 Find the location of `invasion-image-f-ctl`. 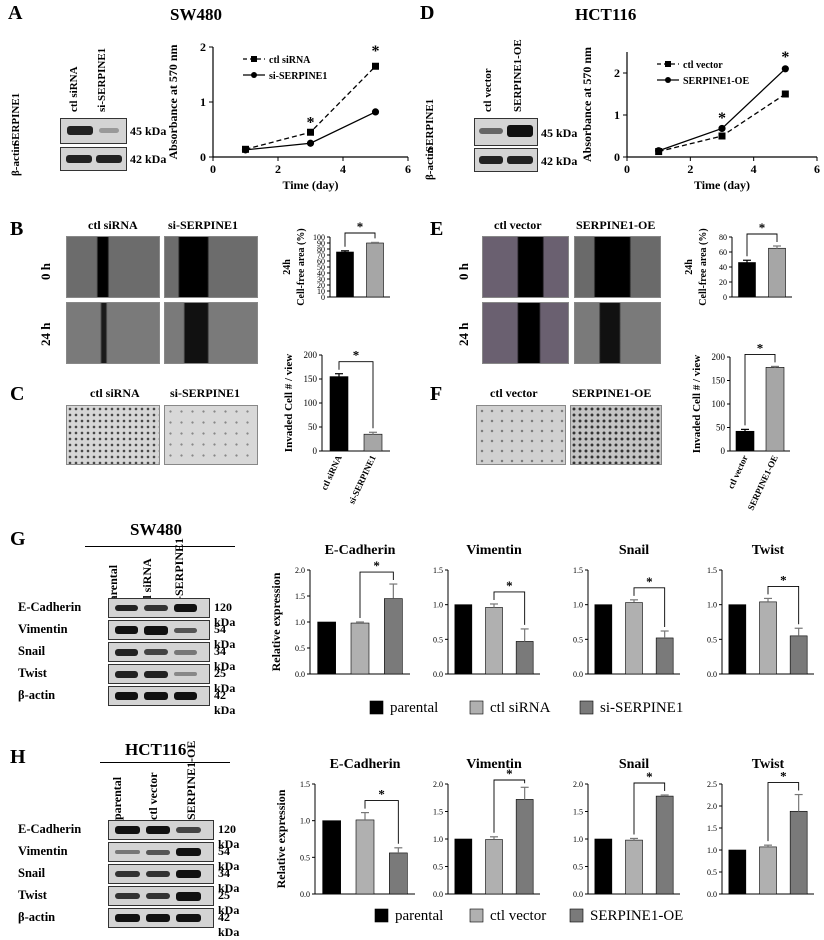

invasion-image-f-ctl is located at coordinates (521, 435).